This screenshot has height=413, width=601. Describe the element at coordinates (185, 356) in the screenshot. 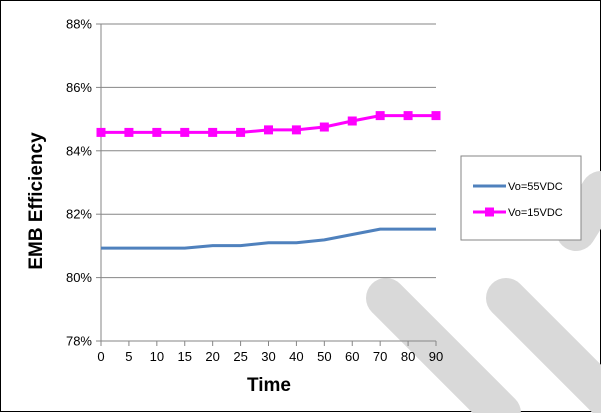

I see `x-tick-label: 15` at that location.